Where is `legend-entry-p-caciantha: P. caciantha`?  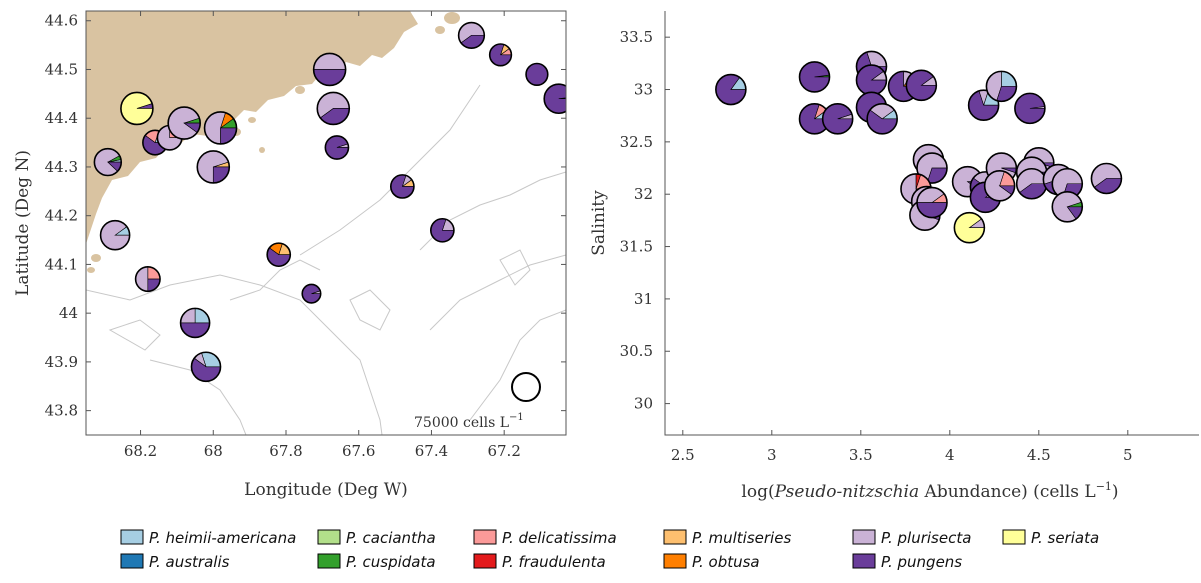
legend-entry-p-caciantha: P. caciantha is located at coordinates (376, 538).